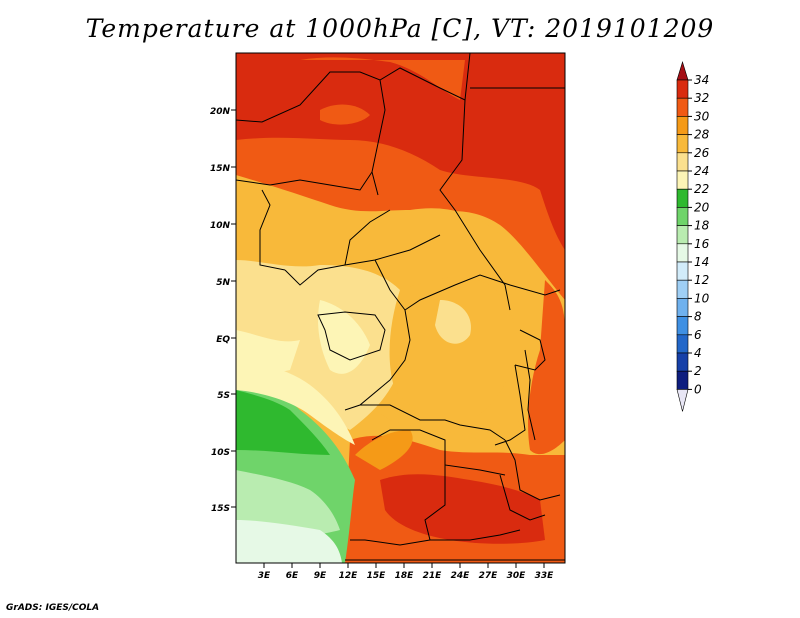 This screenshot has height=618, width=800. I want to click on colorbar-label: 16, so click(702, 244).